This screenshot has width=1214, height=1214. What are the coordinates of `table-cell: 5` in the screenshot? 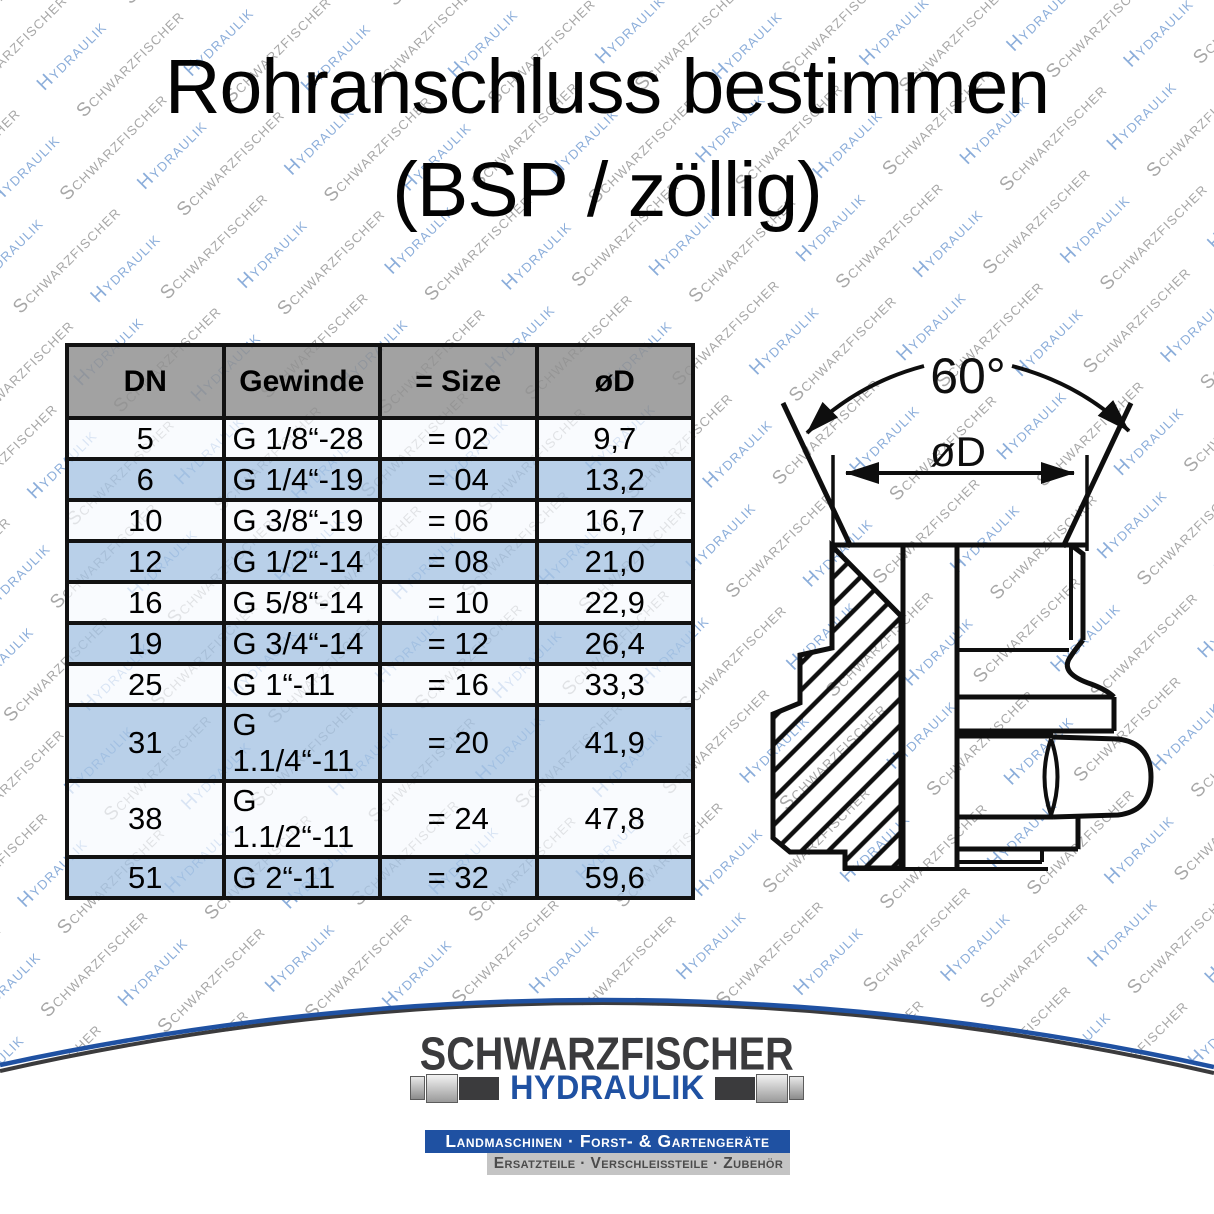 It's located at (145, 438).